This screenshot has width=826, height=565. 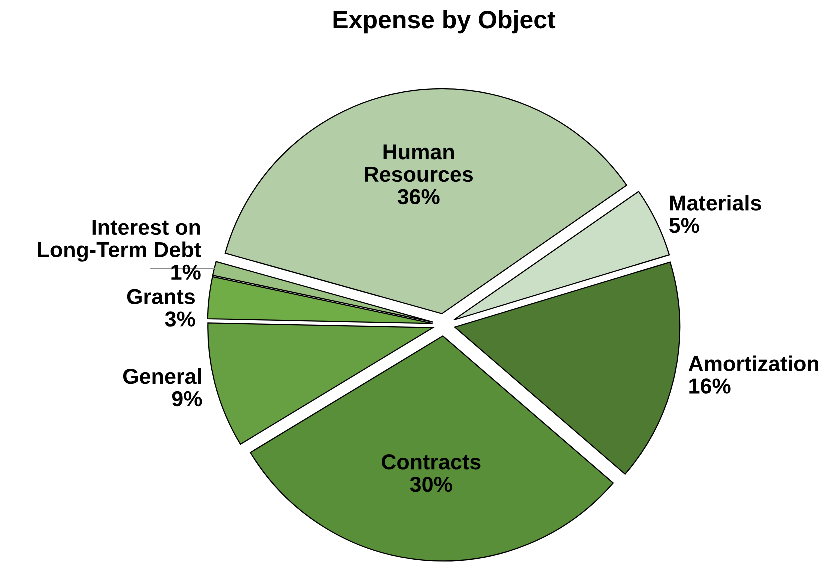 What do you see at coordinates (161, 296) in the screenshot?
I see `slice-label: Grants` at bounding box center [161, 296].